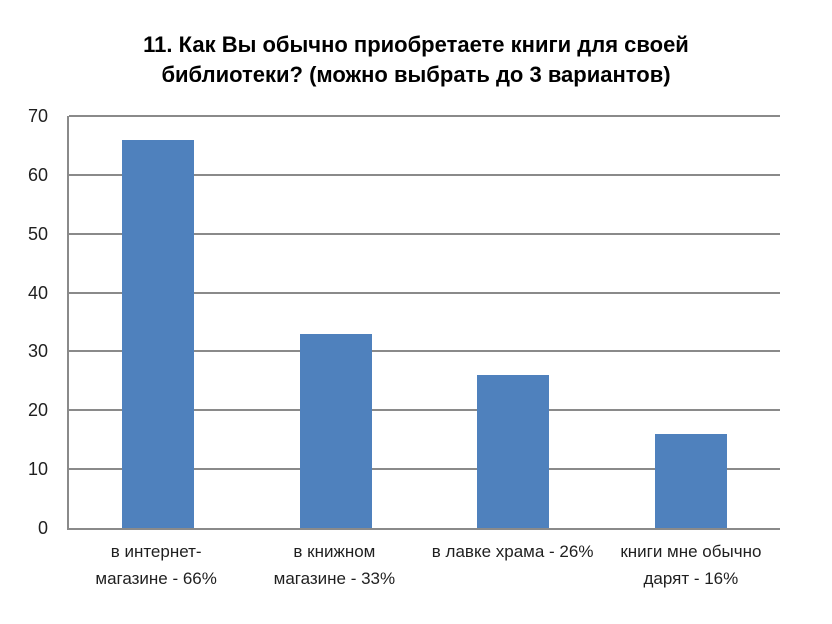 This screenshot has width=832, height=624. I want to click on y-tick-label-20: 20, so click(37, 410).